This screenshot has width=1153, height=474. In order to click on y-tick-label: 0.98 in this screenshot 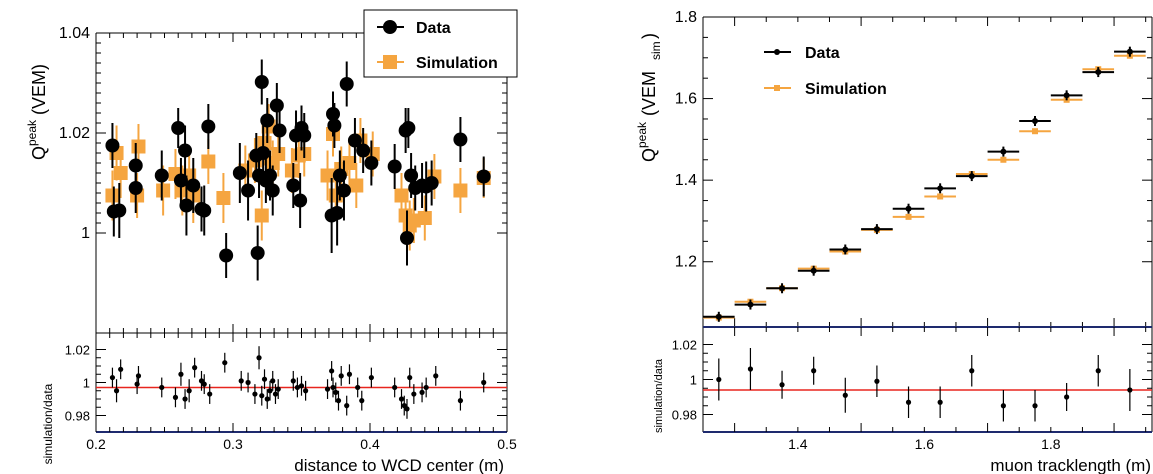, I will do `click(684, 415)`.